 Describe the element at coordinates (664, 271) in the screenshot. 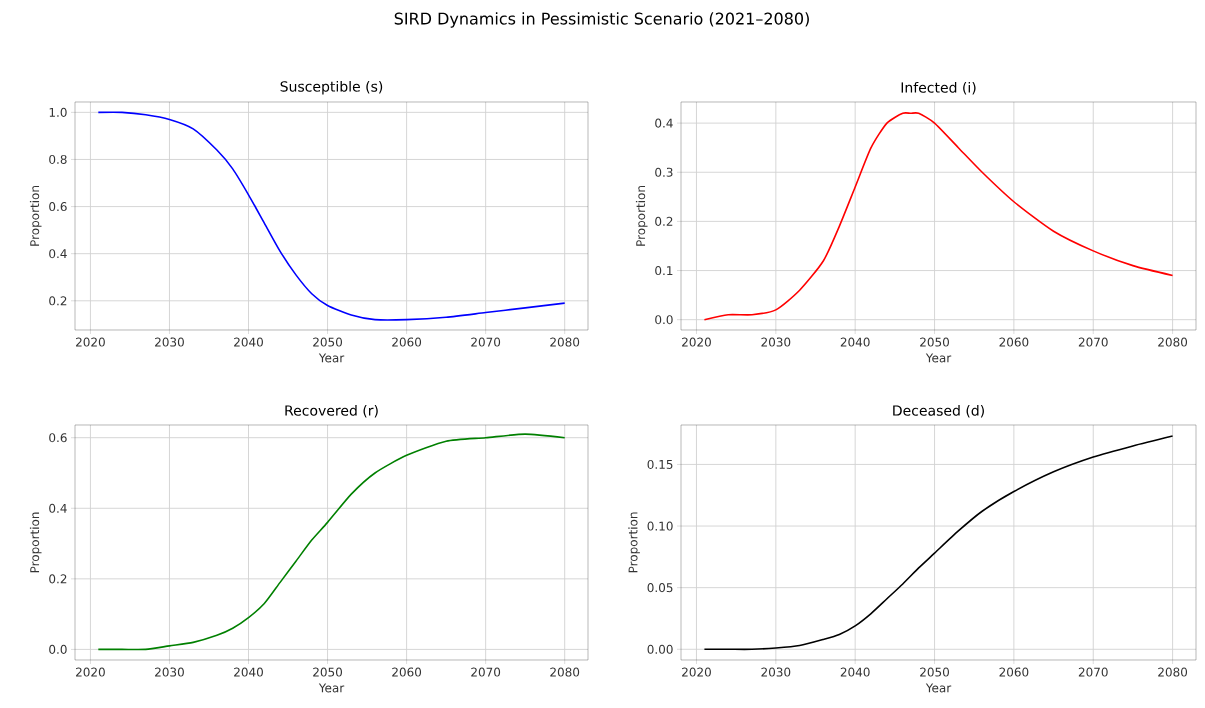

I see `y-tick-label: 0.1` at that location.